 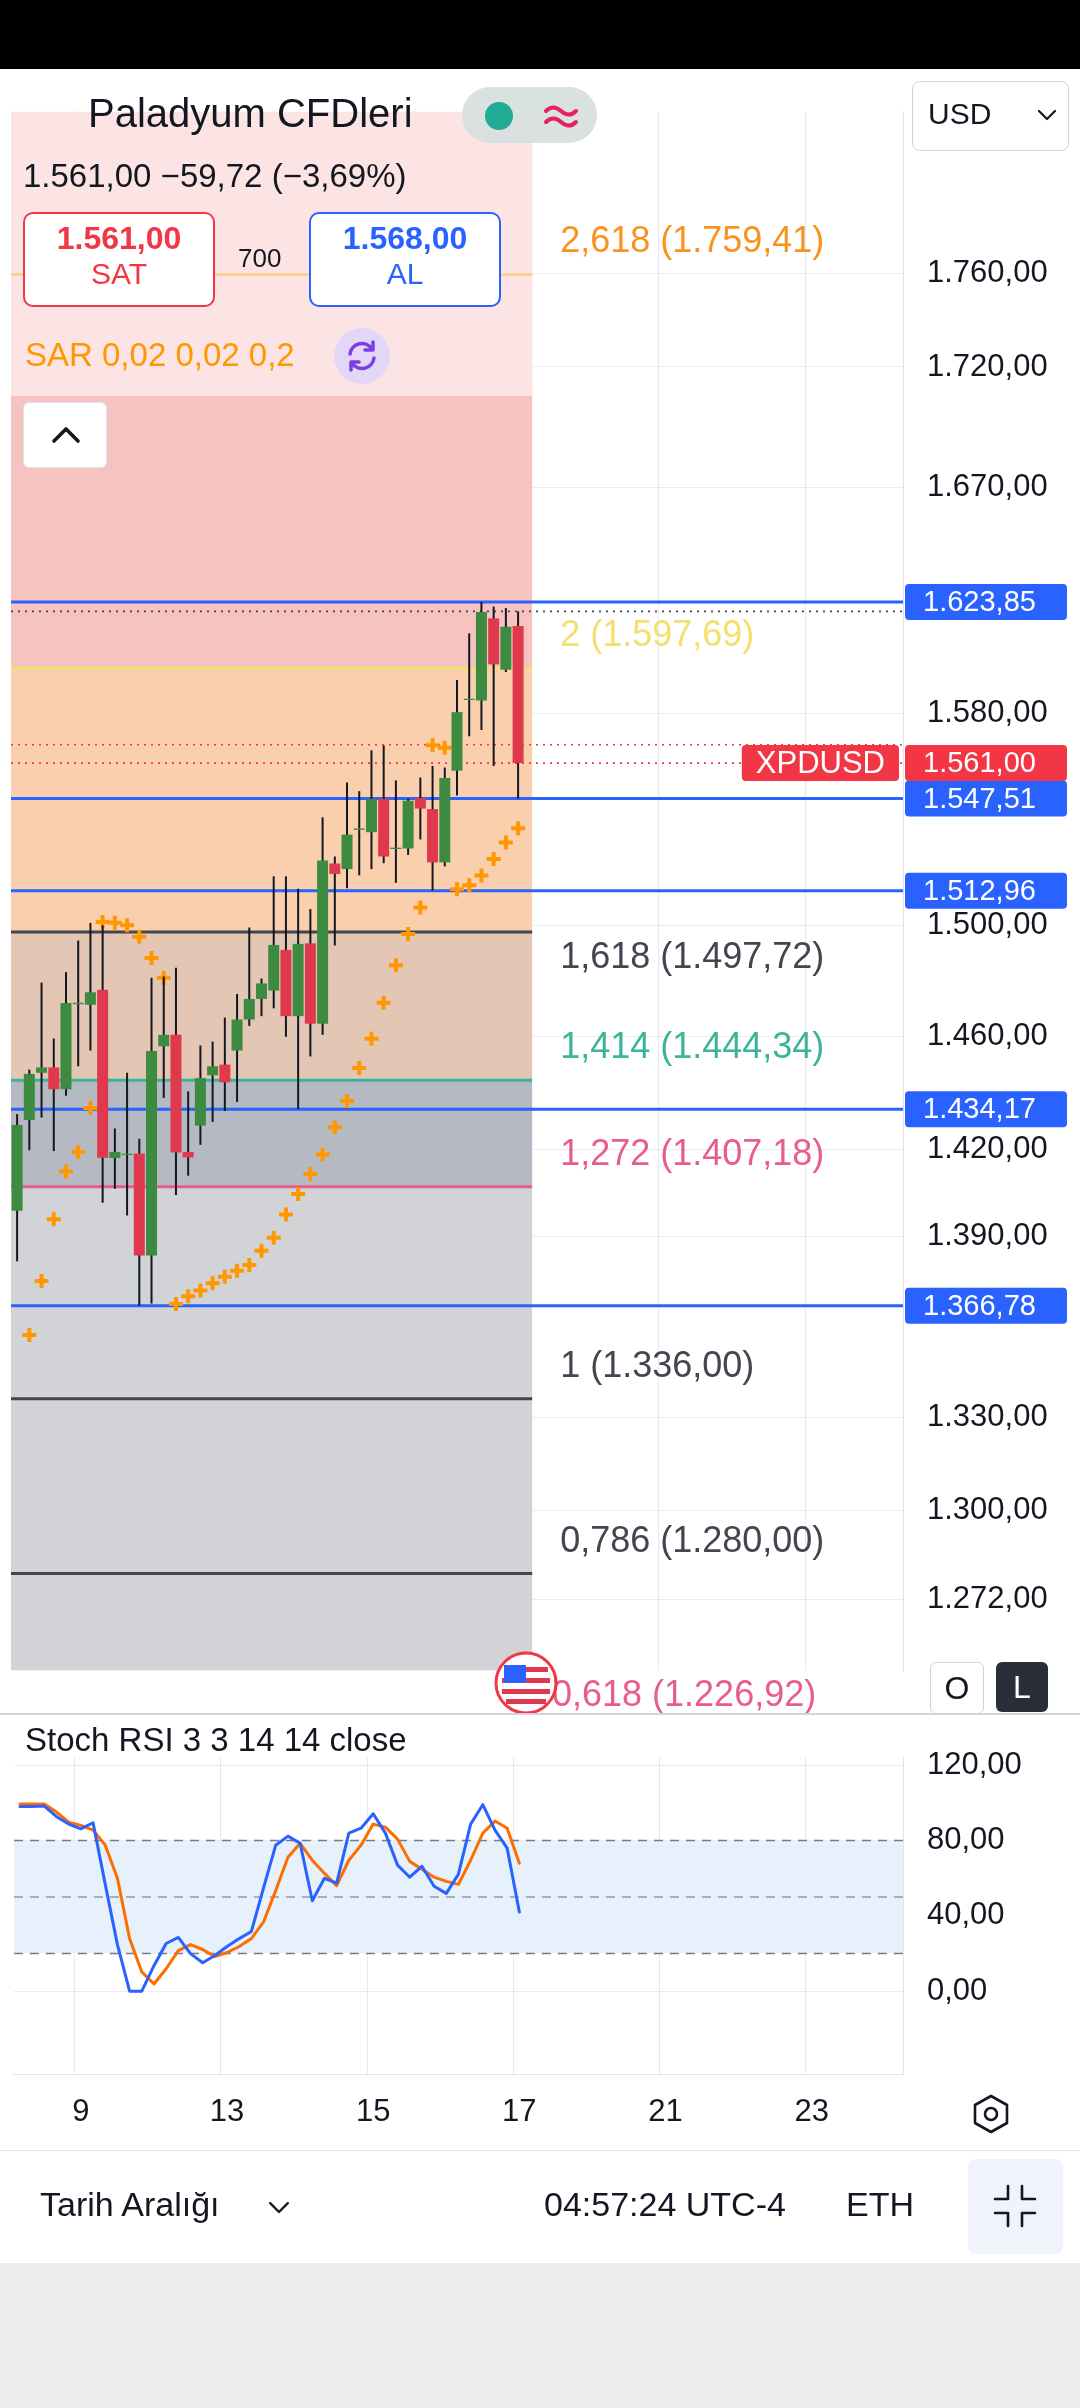 What do you see at coordinates (215, 176) in the screenshot?
I see `text: 1.561,00 −59,72 (−3,69%)` at bounding box center [215, 176].